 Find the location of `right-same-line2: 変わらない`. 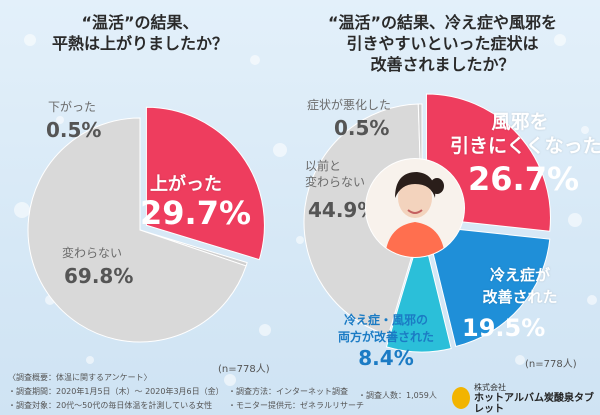

right-same-line2: 変わらない is located at coordinates (335, 182).